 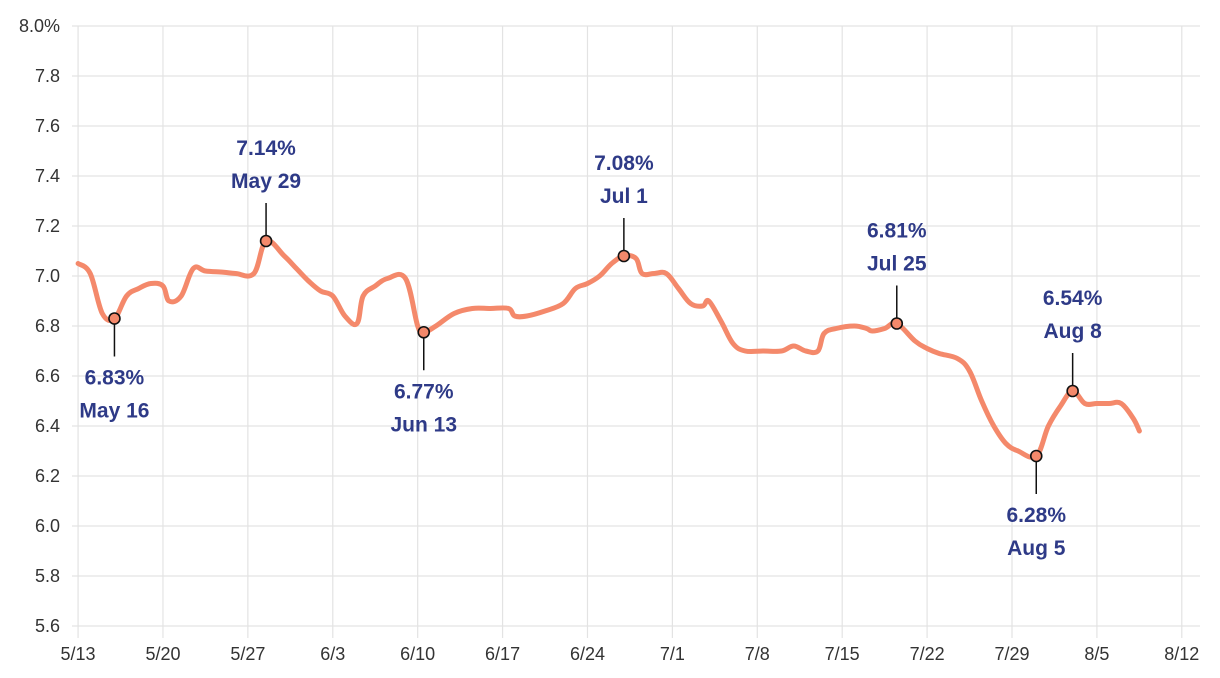 I want to click on x-tick-label: 7/29, so click(x=1011, y=654).